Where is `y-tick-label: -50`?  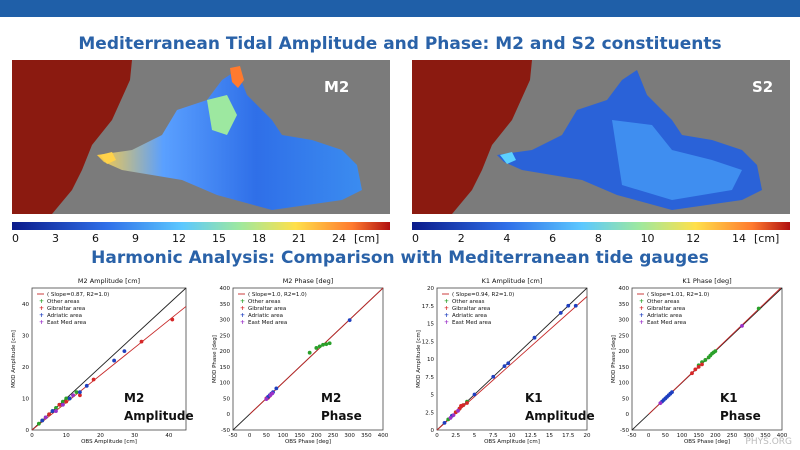
y-tick-label: -50 is located at coordinates (624, 431).